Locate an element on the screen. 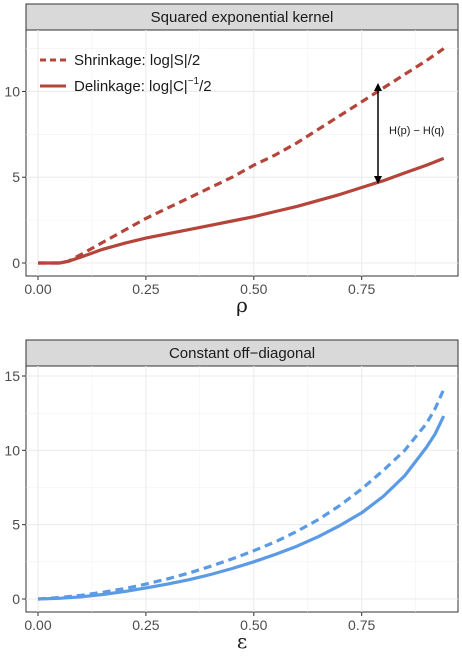 This screenshot has height=659, width=462. legend-label-delinkage: Delinkage: log|C|−1/2 is located at coordinates (143, 85).